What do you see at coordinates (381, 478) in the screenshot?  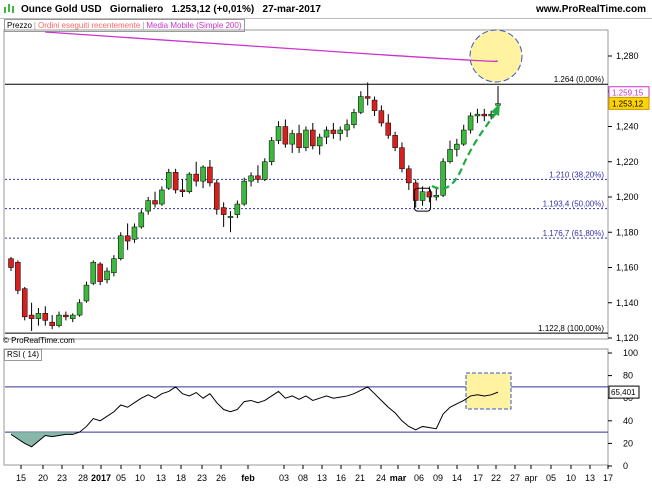 I see `x-tick-label: 24` at bounding box center [381, 478].